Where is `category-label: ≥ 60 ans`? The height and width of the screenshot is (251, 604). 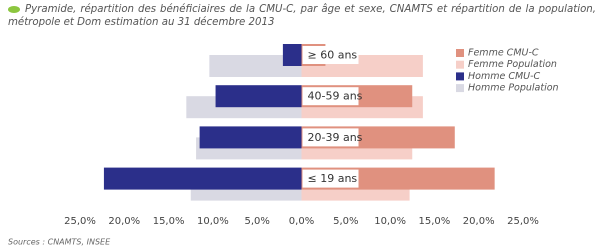
category-label: ≥ 60 ans is located at coordinates (333, 55).